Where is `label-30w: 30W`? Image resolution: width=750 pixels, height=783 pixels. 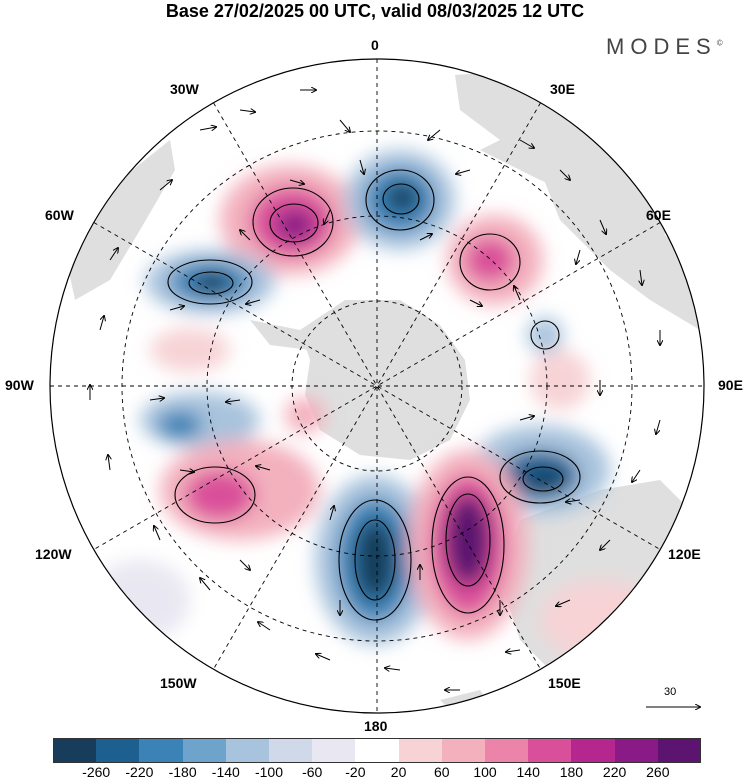
label-30w: 30W is located at coordinates (184, 89).